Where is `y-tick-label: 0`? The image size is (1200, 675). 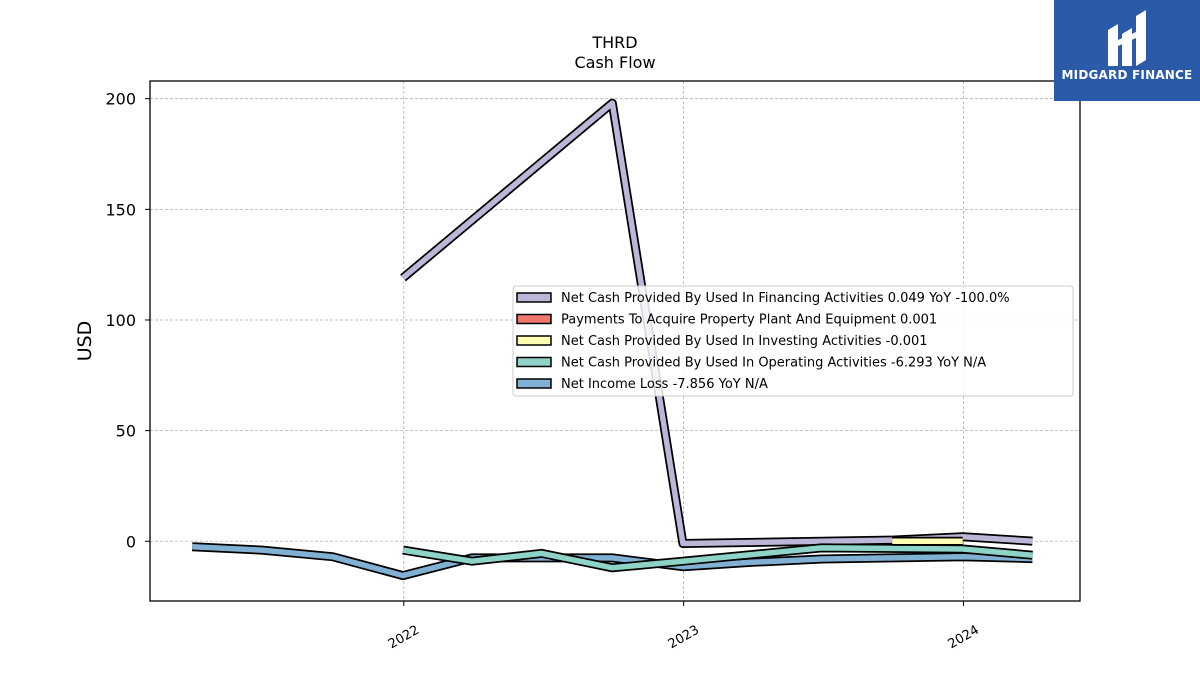
y-tick-label: 0 is located at coordinates (131, 541).